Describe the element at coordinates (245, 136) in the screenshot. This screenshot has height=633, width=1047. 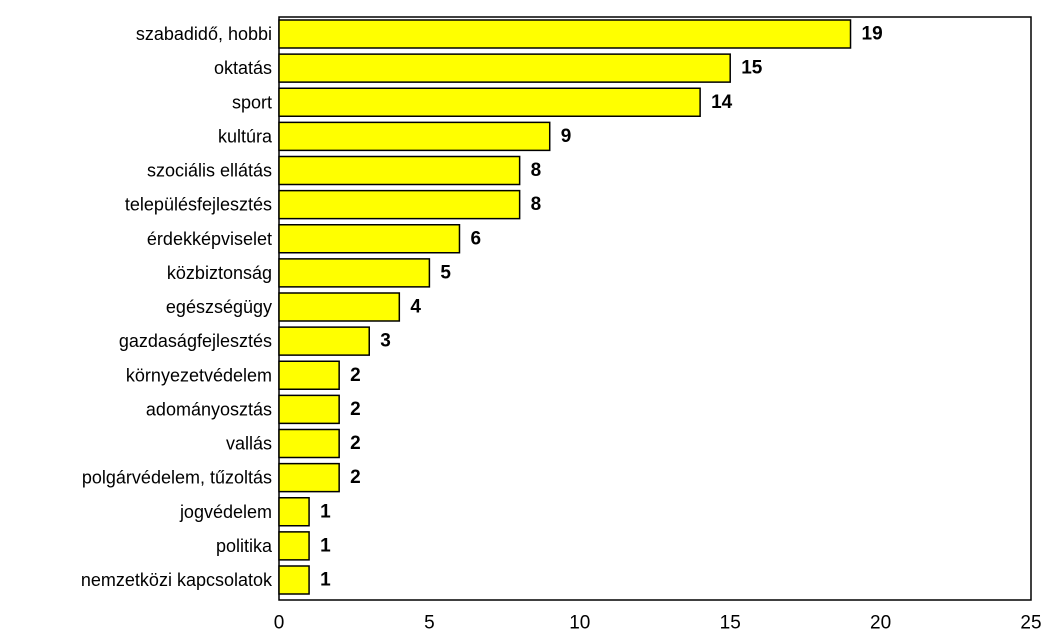
I see `category-label: kultúra` at that location.